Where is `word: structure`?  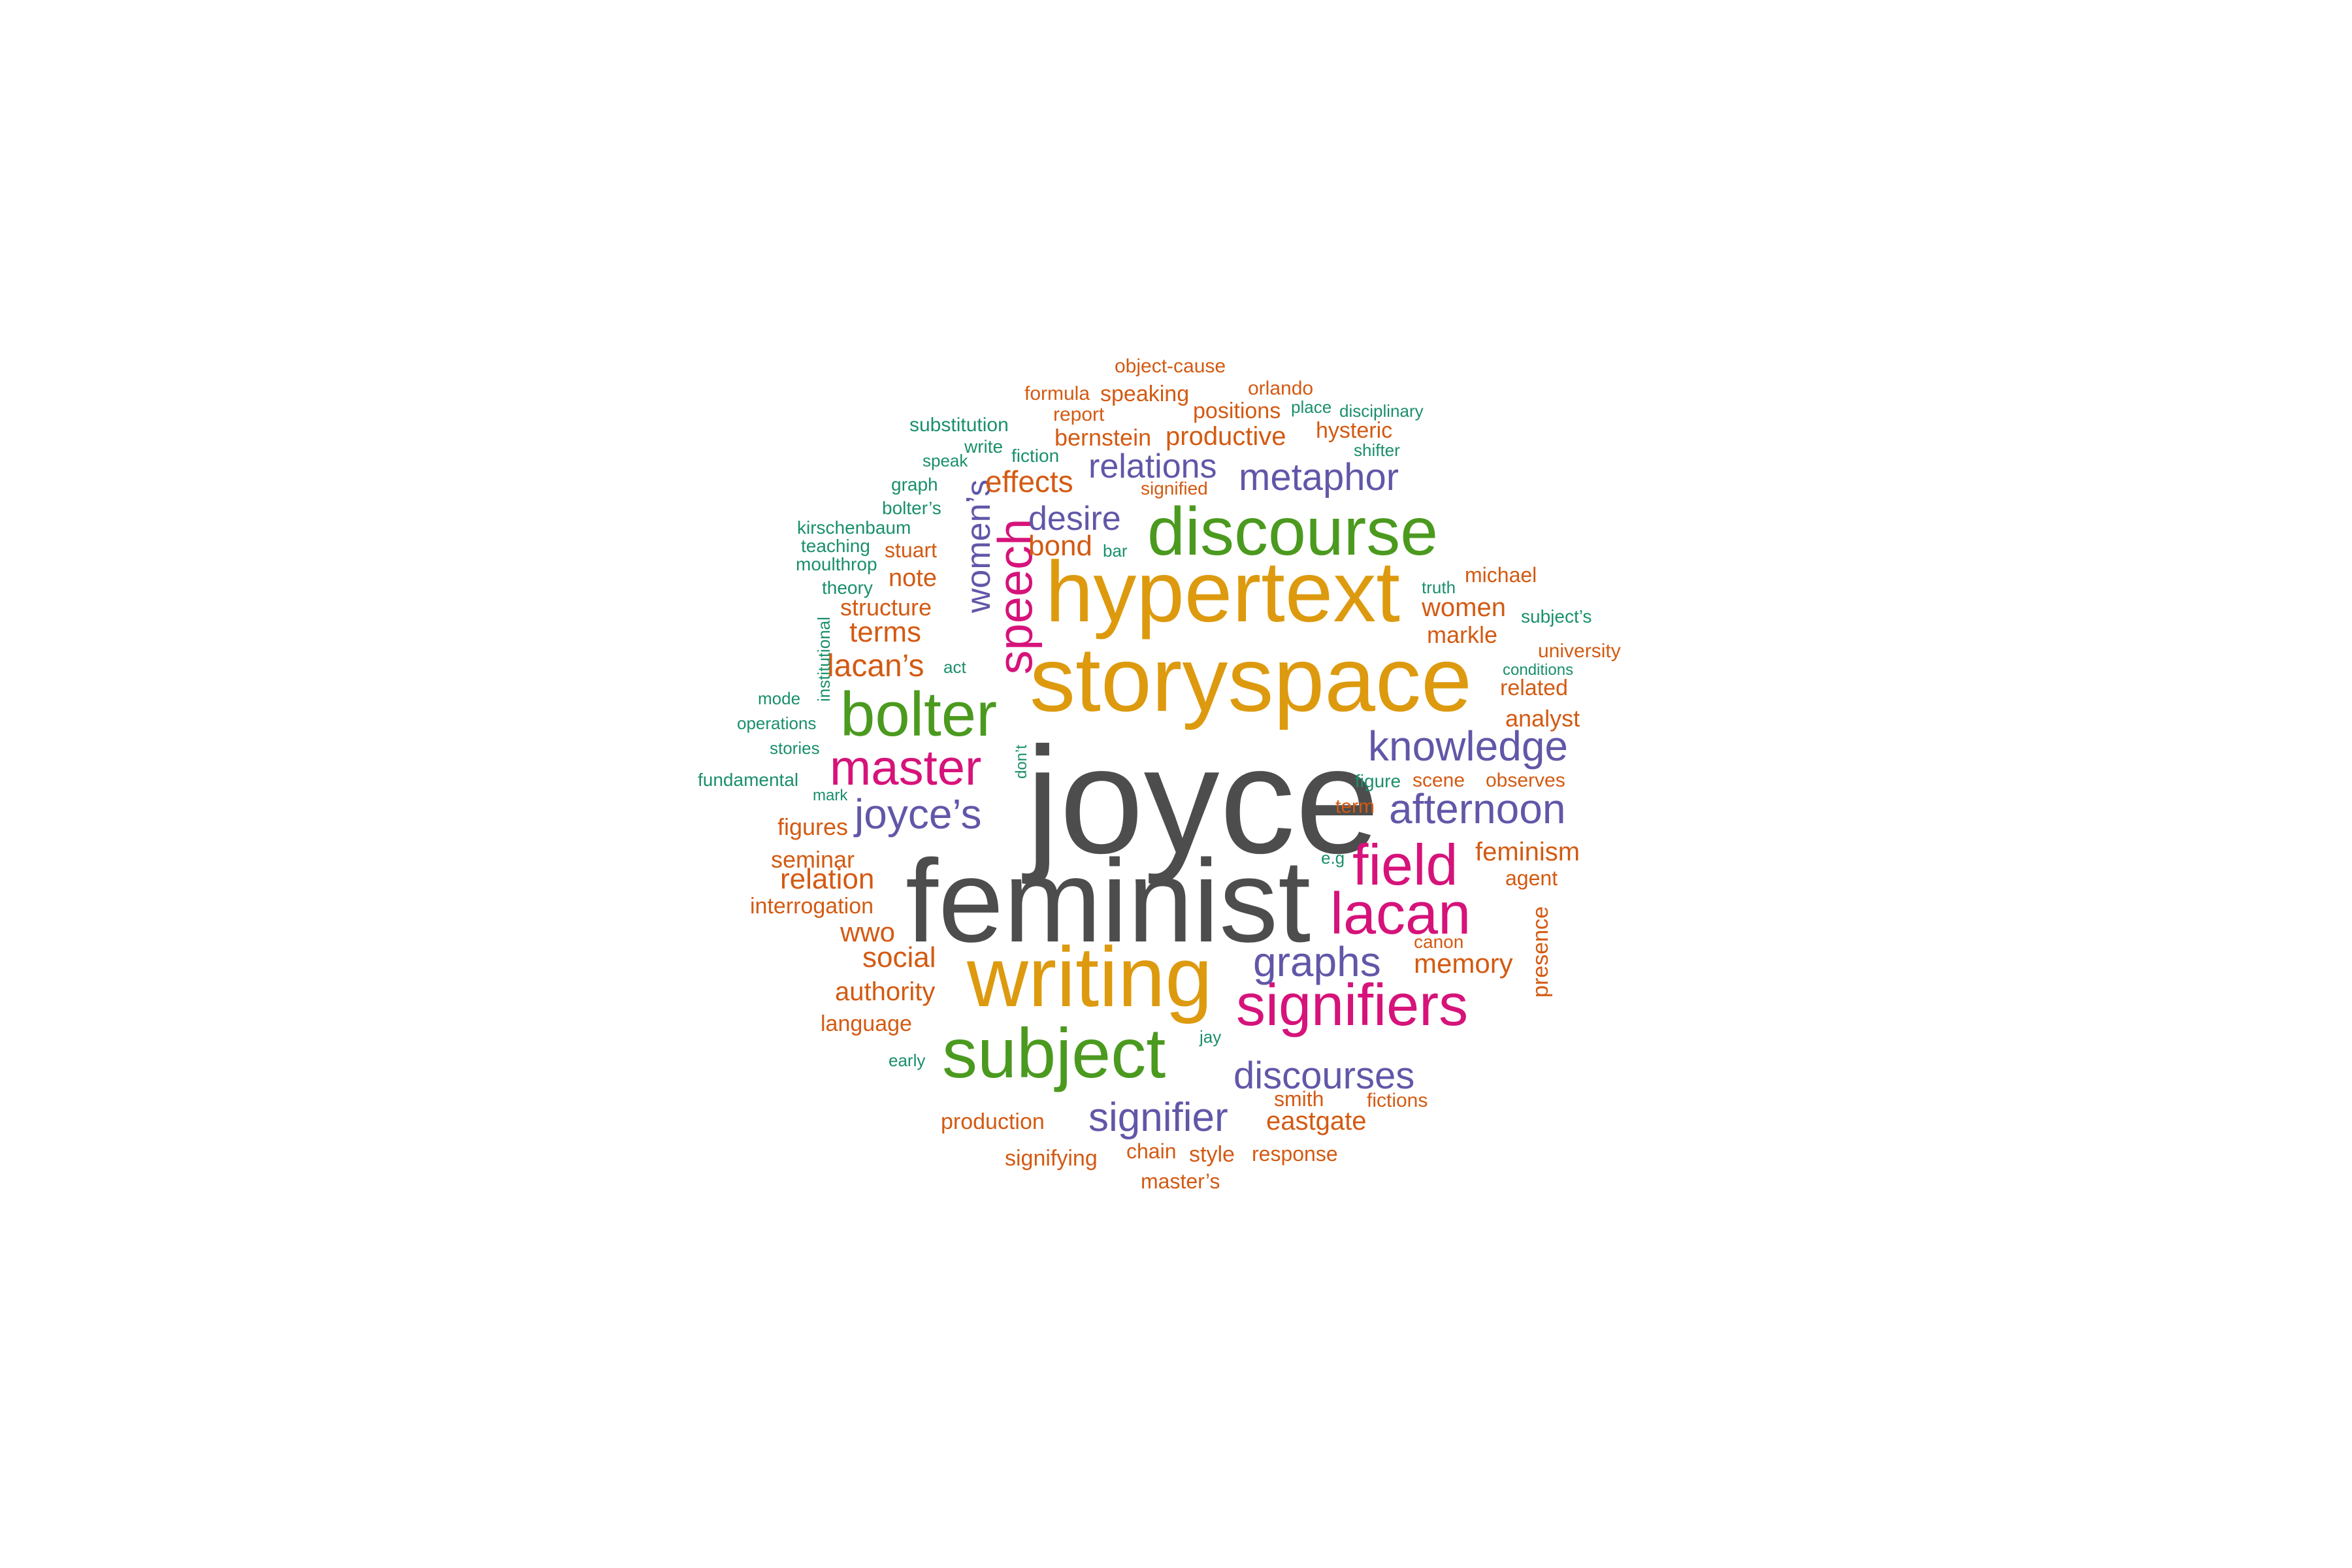
word: structure is located at coordinates (886, 607).